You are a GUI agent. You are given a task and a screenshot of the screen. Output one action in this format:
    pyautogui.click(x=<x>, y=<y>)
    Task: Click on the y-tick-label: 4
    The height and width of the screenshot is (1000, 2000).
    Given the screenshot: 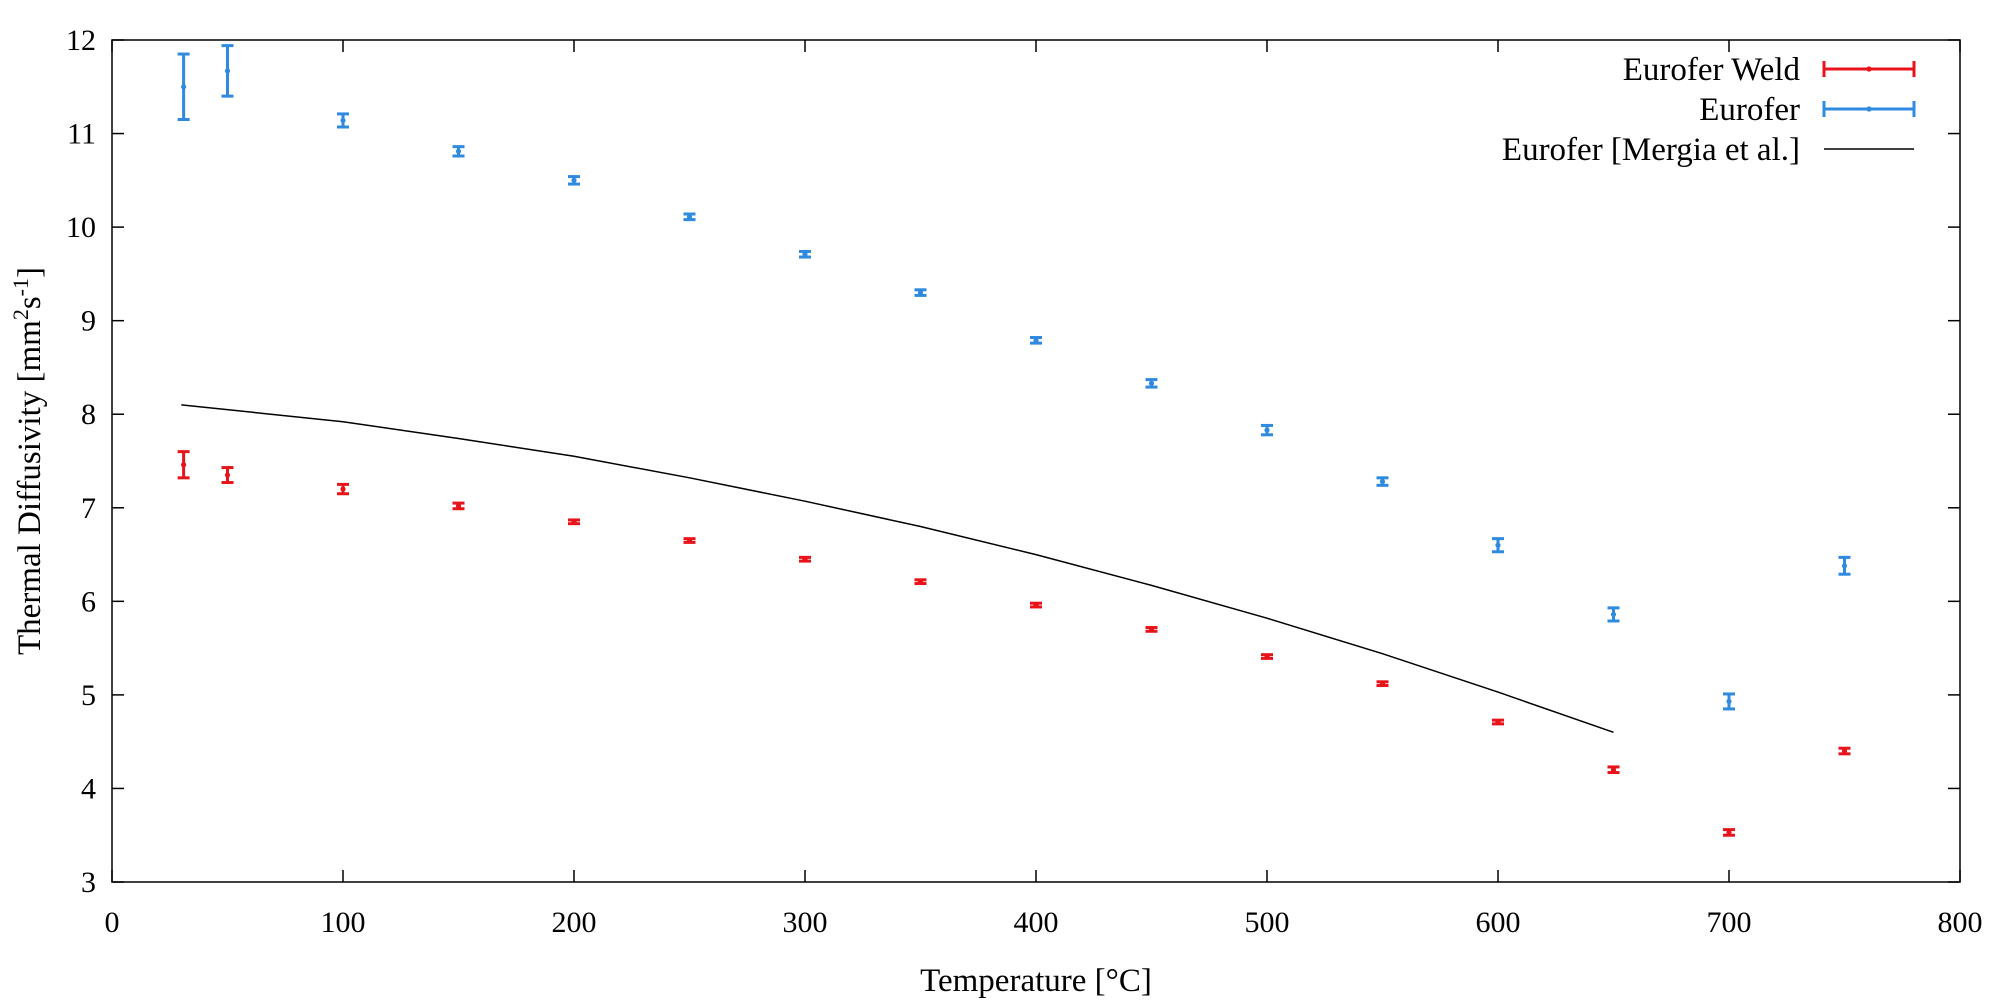 What is the action you would take?
    pyautogui.click(x=88, y=788)
    